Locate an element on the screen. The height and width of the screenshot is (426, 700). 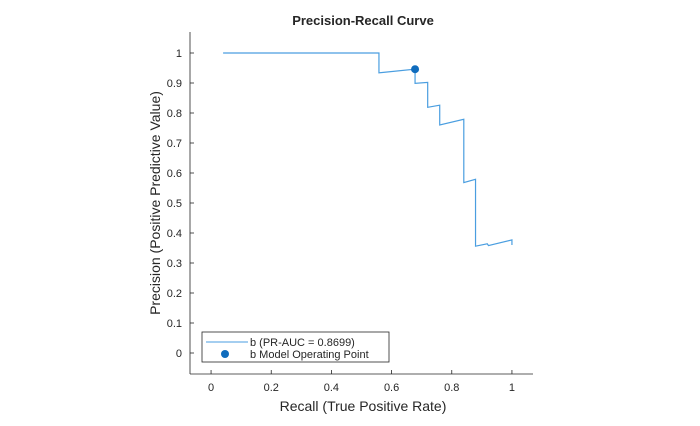
x-tick-label: 0.4 is located at coordinates (331, 388).